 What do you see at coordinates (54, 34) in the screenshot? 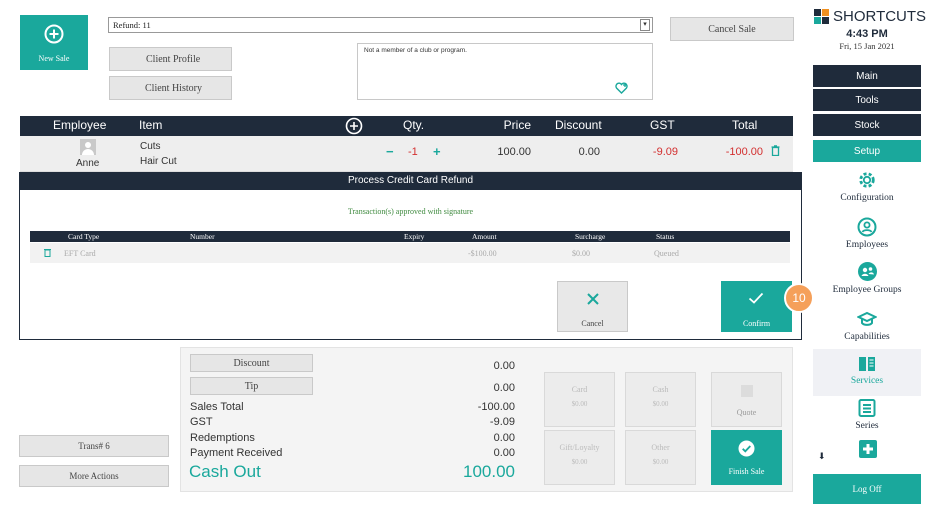
I see `plus-circle-icon` at bounding box center [54, 34].